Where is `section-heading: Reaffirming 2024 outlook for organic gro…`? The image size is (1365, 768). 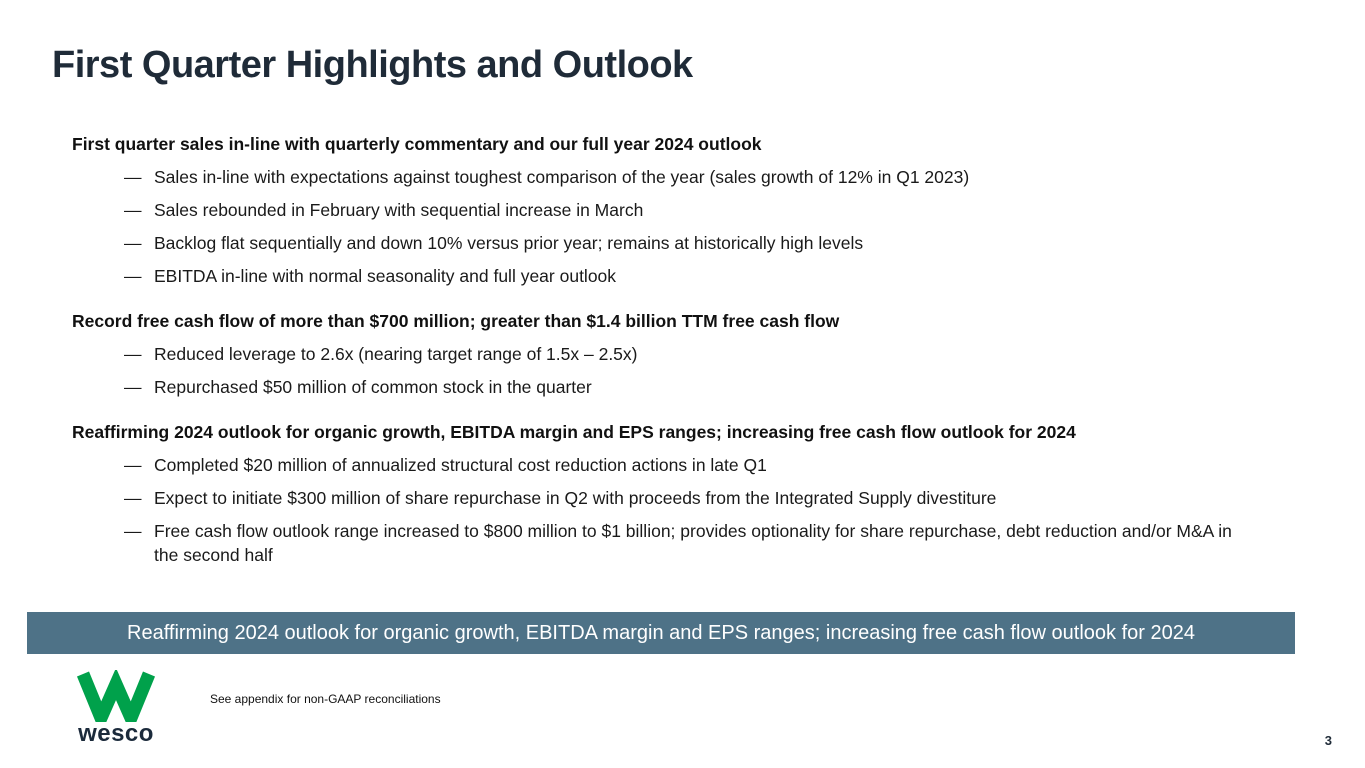
section-heading: Reaffirming 2024 outlook for organic gro… is located at coordinates (574, 432).